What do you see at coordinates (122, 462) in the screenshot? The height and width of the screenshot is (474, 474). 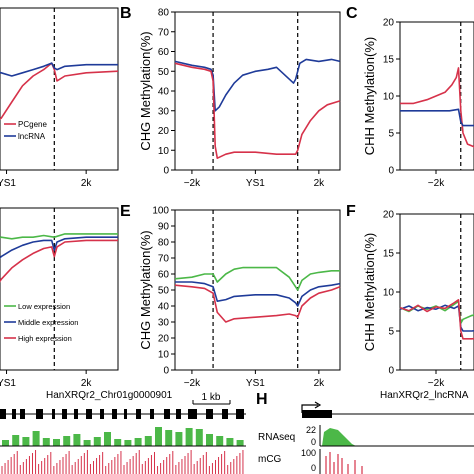 I see `mcg-track-g` at bounding box center [122, 462].